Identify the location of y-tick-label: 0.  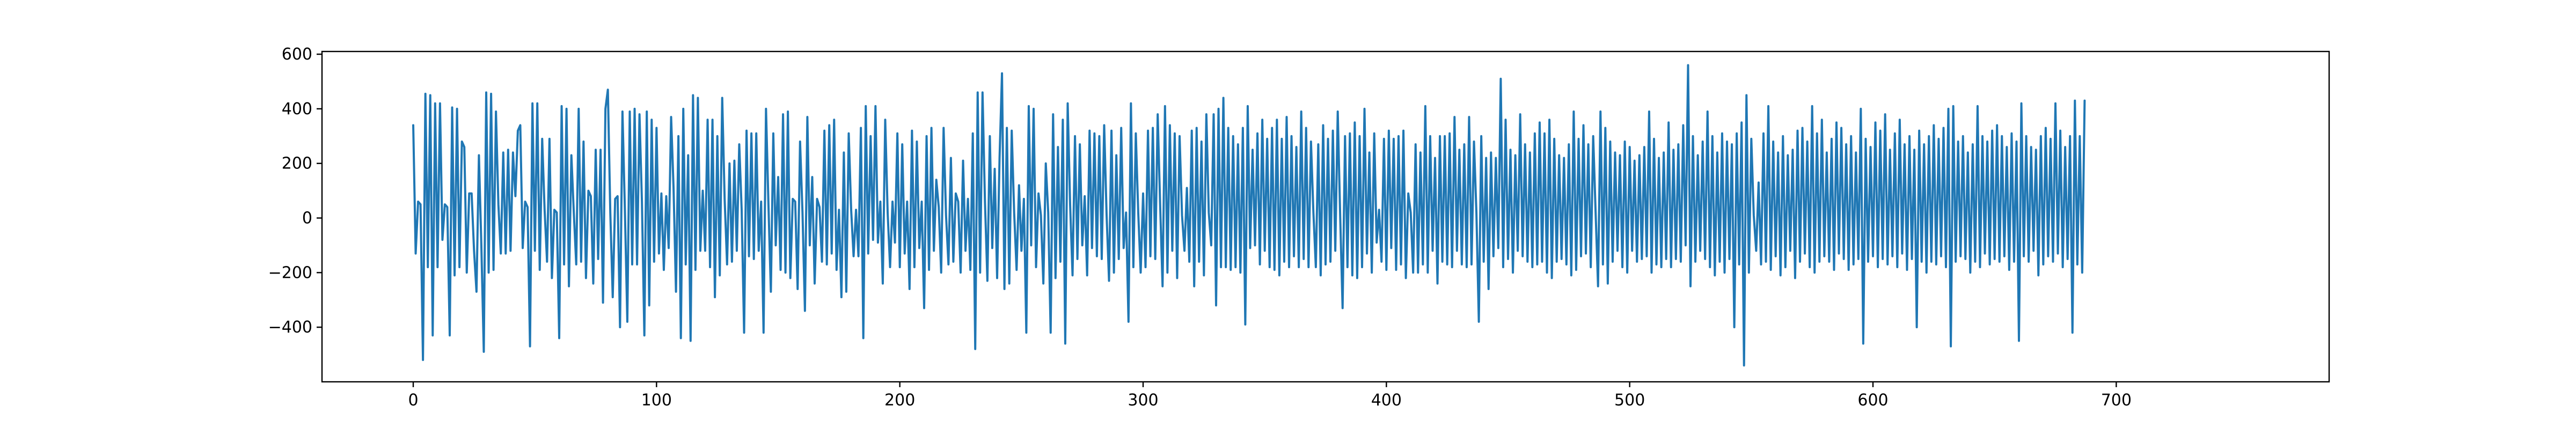
(307, 218).